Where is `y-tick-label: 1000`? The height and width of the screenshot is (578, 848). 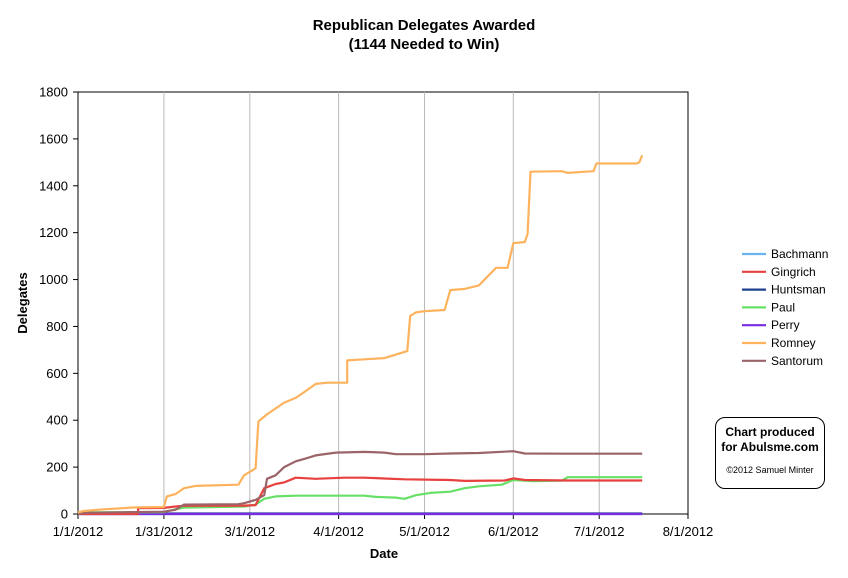
y-tick-label: 1000 is located at coordinates (53, 279).